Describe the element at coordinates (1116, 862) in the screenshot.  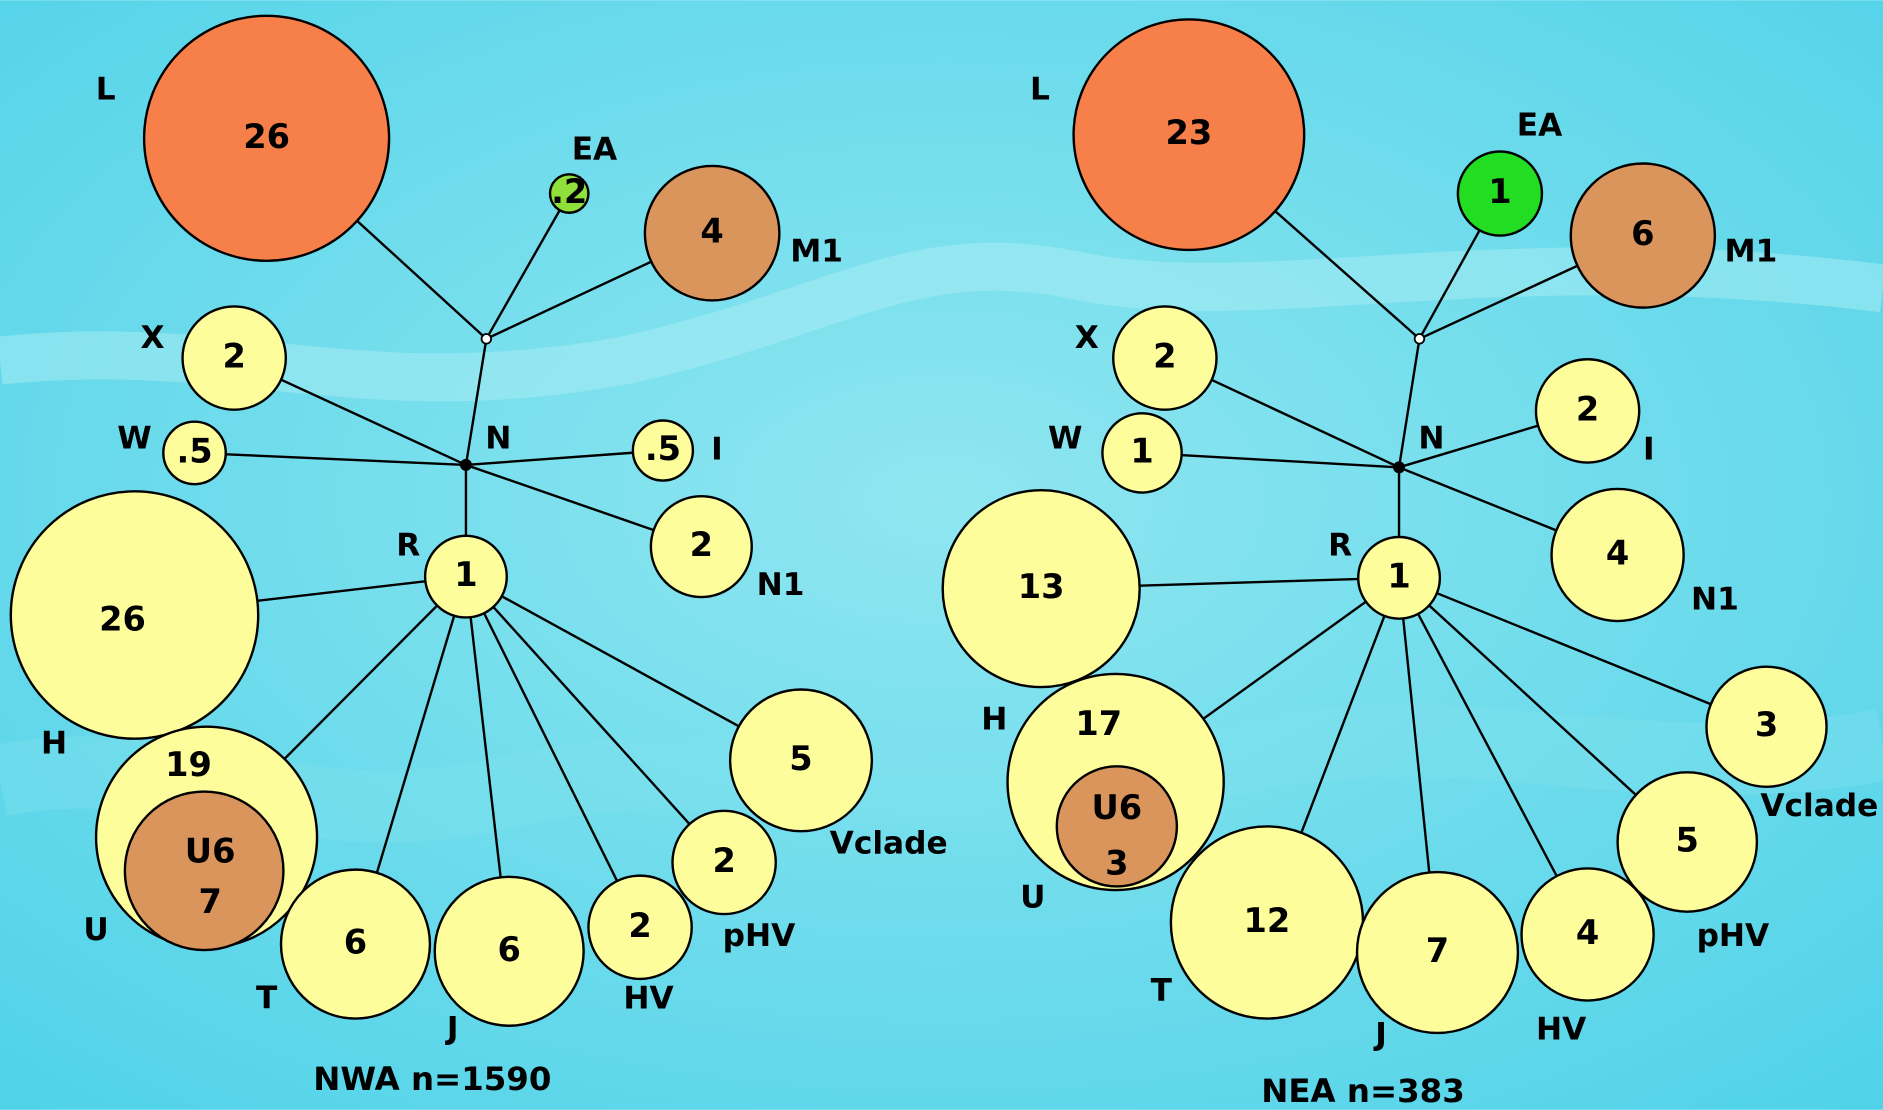
I see `sub-haplogroup-value: 3` at that location.